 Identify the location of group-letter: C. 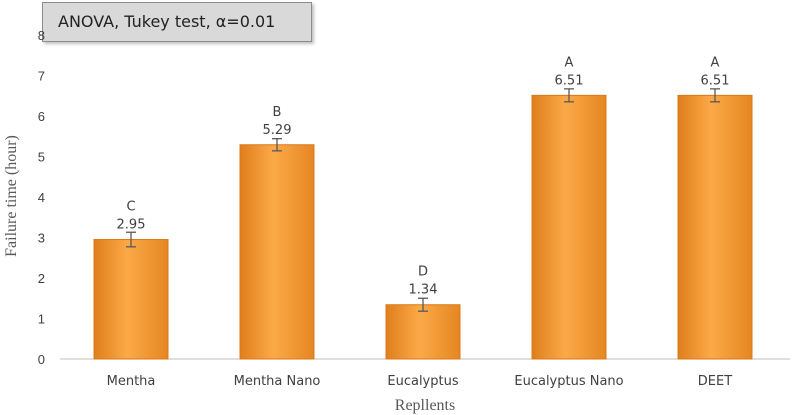
(130, 207).